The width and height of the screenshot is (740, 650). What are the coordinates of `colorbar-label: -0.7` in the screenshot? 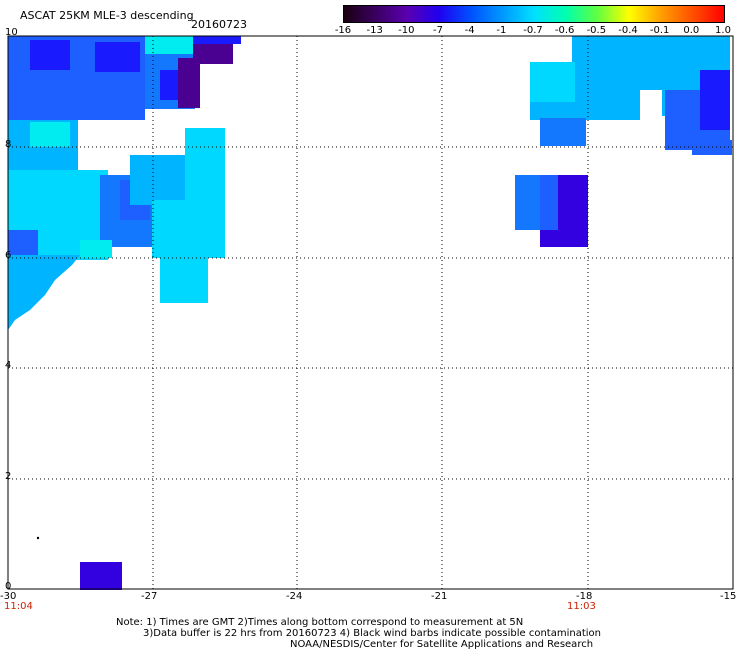 It's located at (533, 30).